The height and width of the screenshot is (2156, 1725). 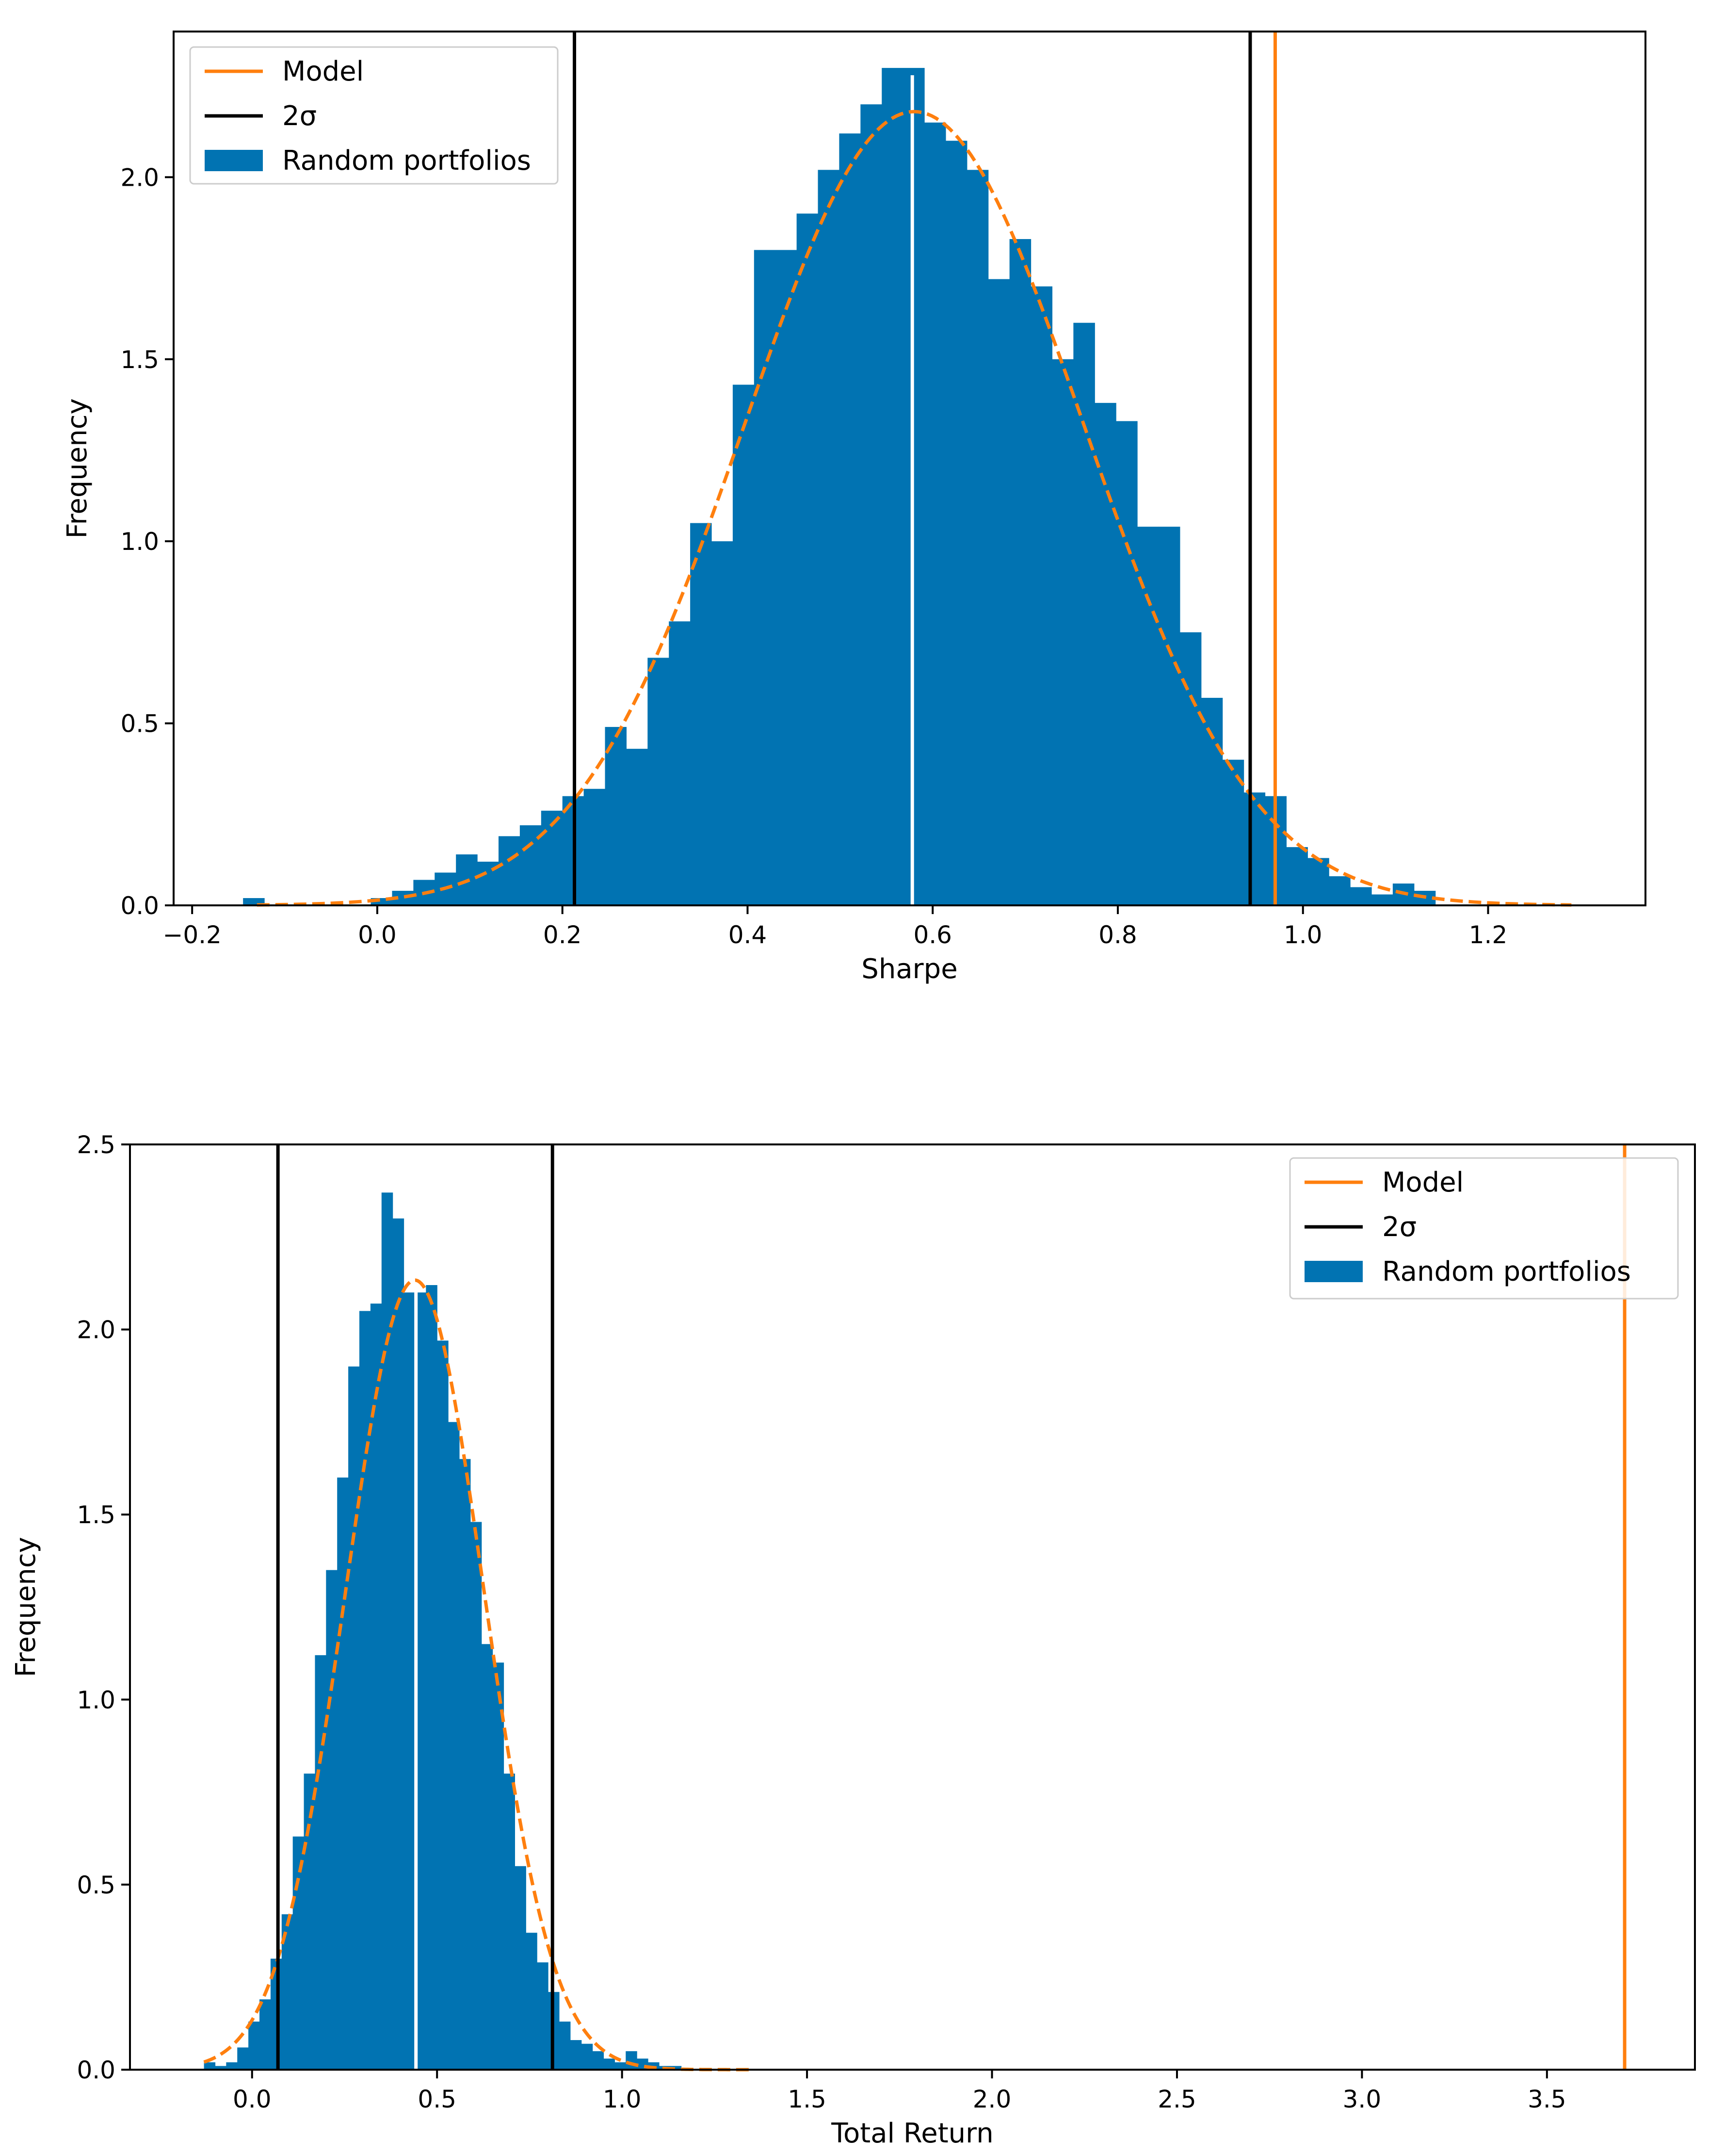 What do you see at coordinates (96, 2070) in the screenshot?
I see `return-y-tick-label: 0.0` at bounding box center [96, 2070].